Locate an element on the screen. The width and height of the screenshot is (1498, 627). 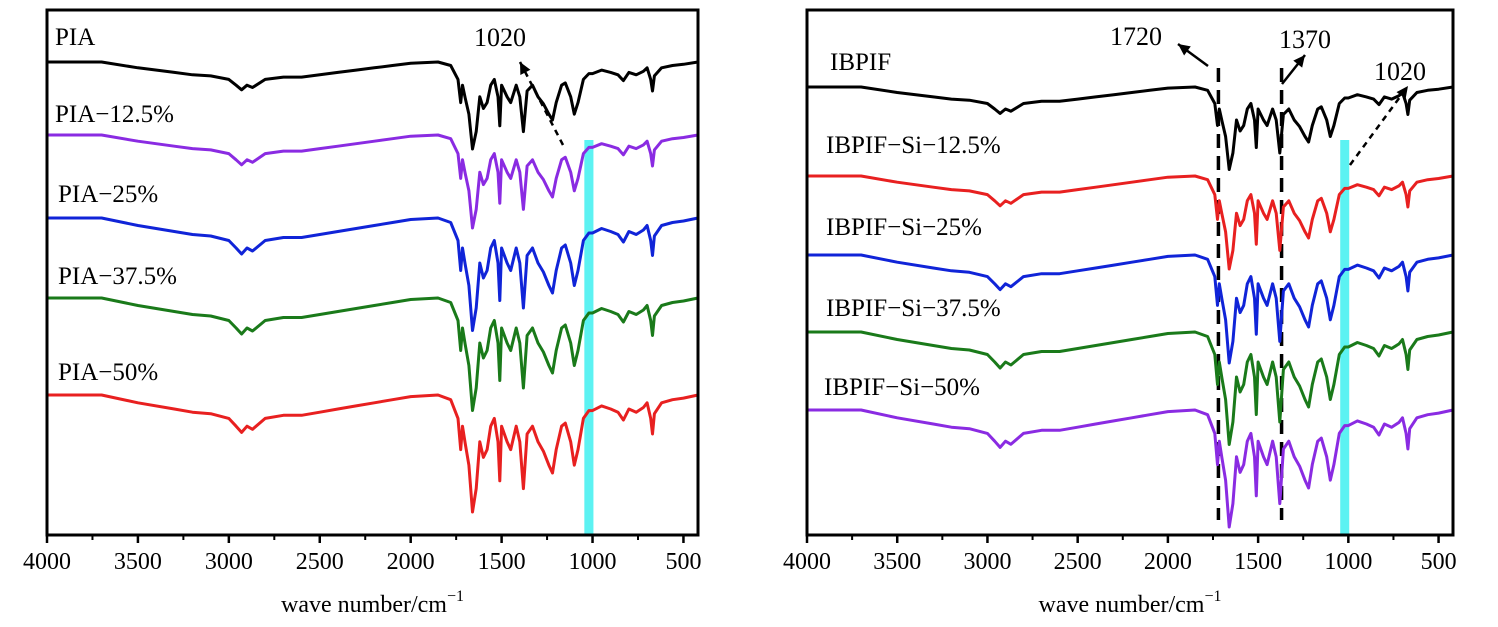
series-label: PIA is located at coordinates (75, 37).